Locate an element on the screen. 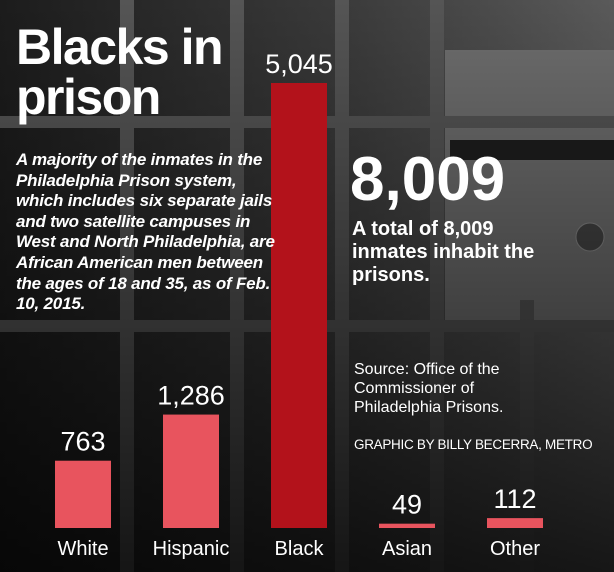  value-label: 49 is located at coordinates (407, 505).